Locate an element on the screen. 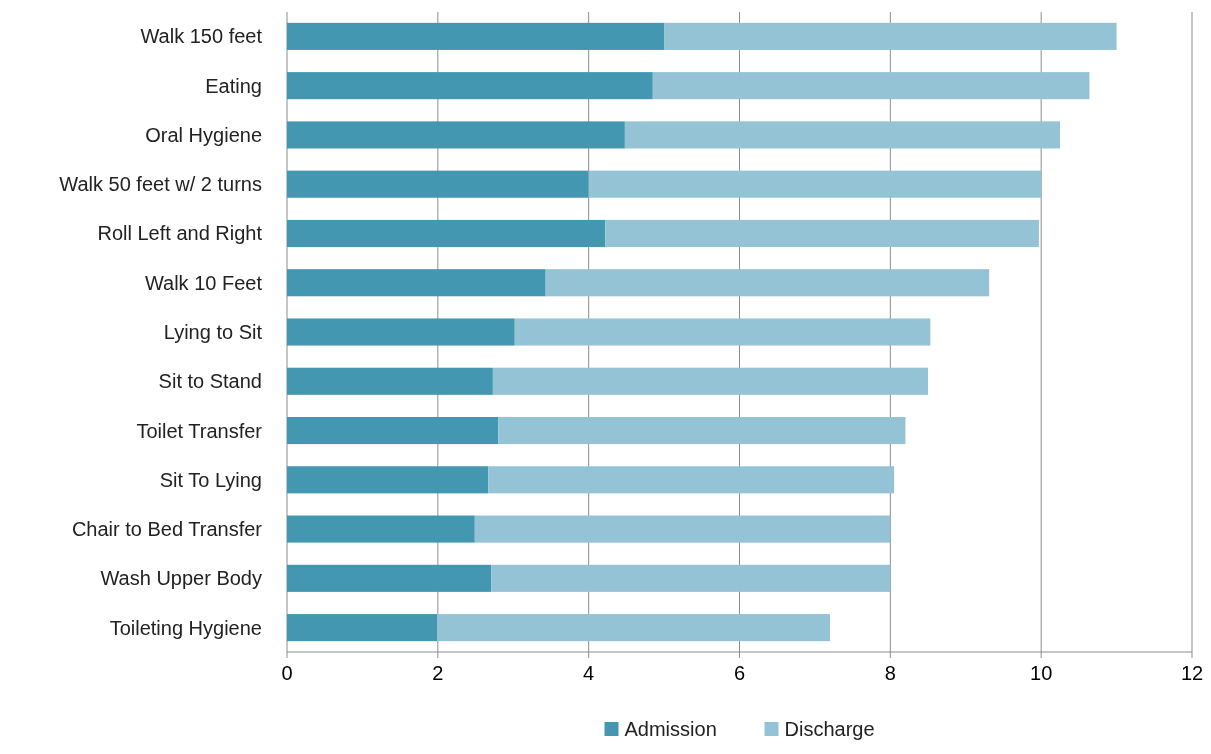 The width and height of the screenshot is (1211, 754). x-tick-label: 12 is located at coordinates (1192, 673).